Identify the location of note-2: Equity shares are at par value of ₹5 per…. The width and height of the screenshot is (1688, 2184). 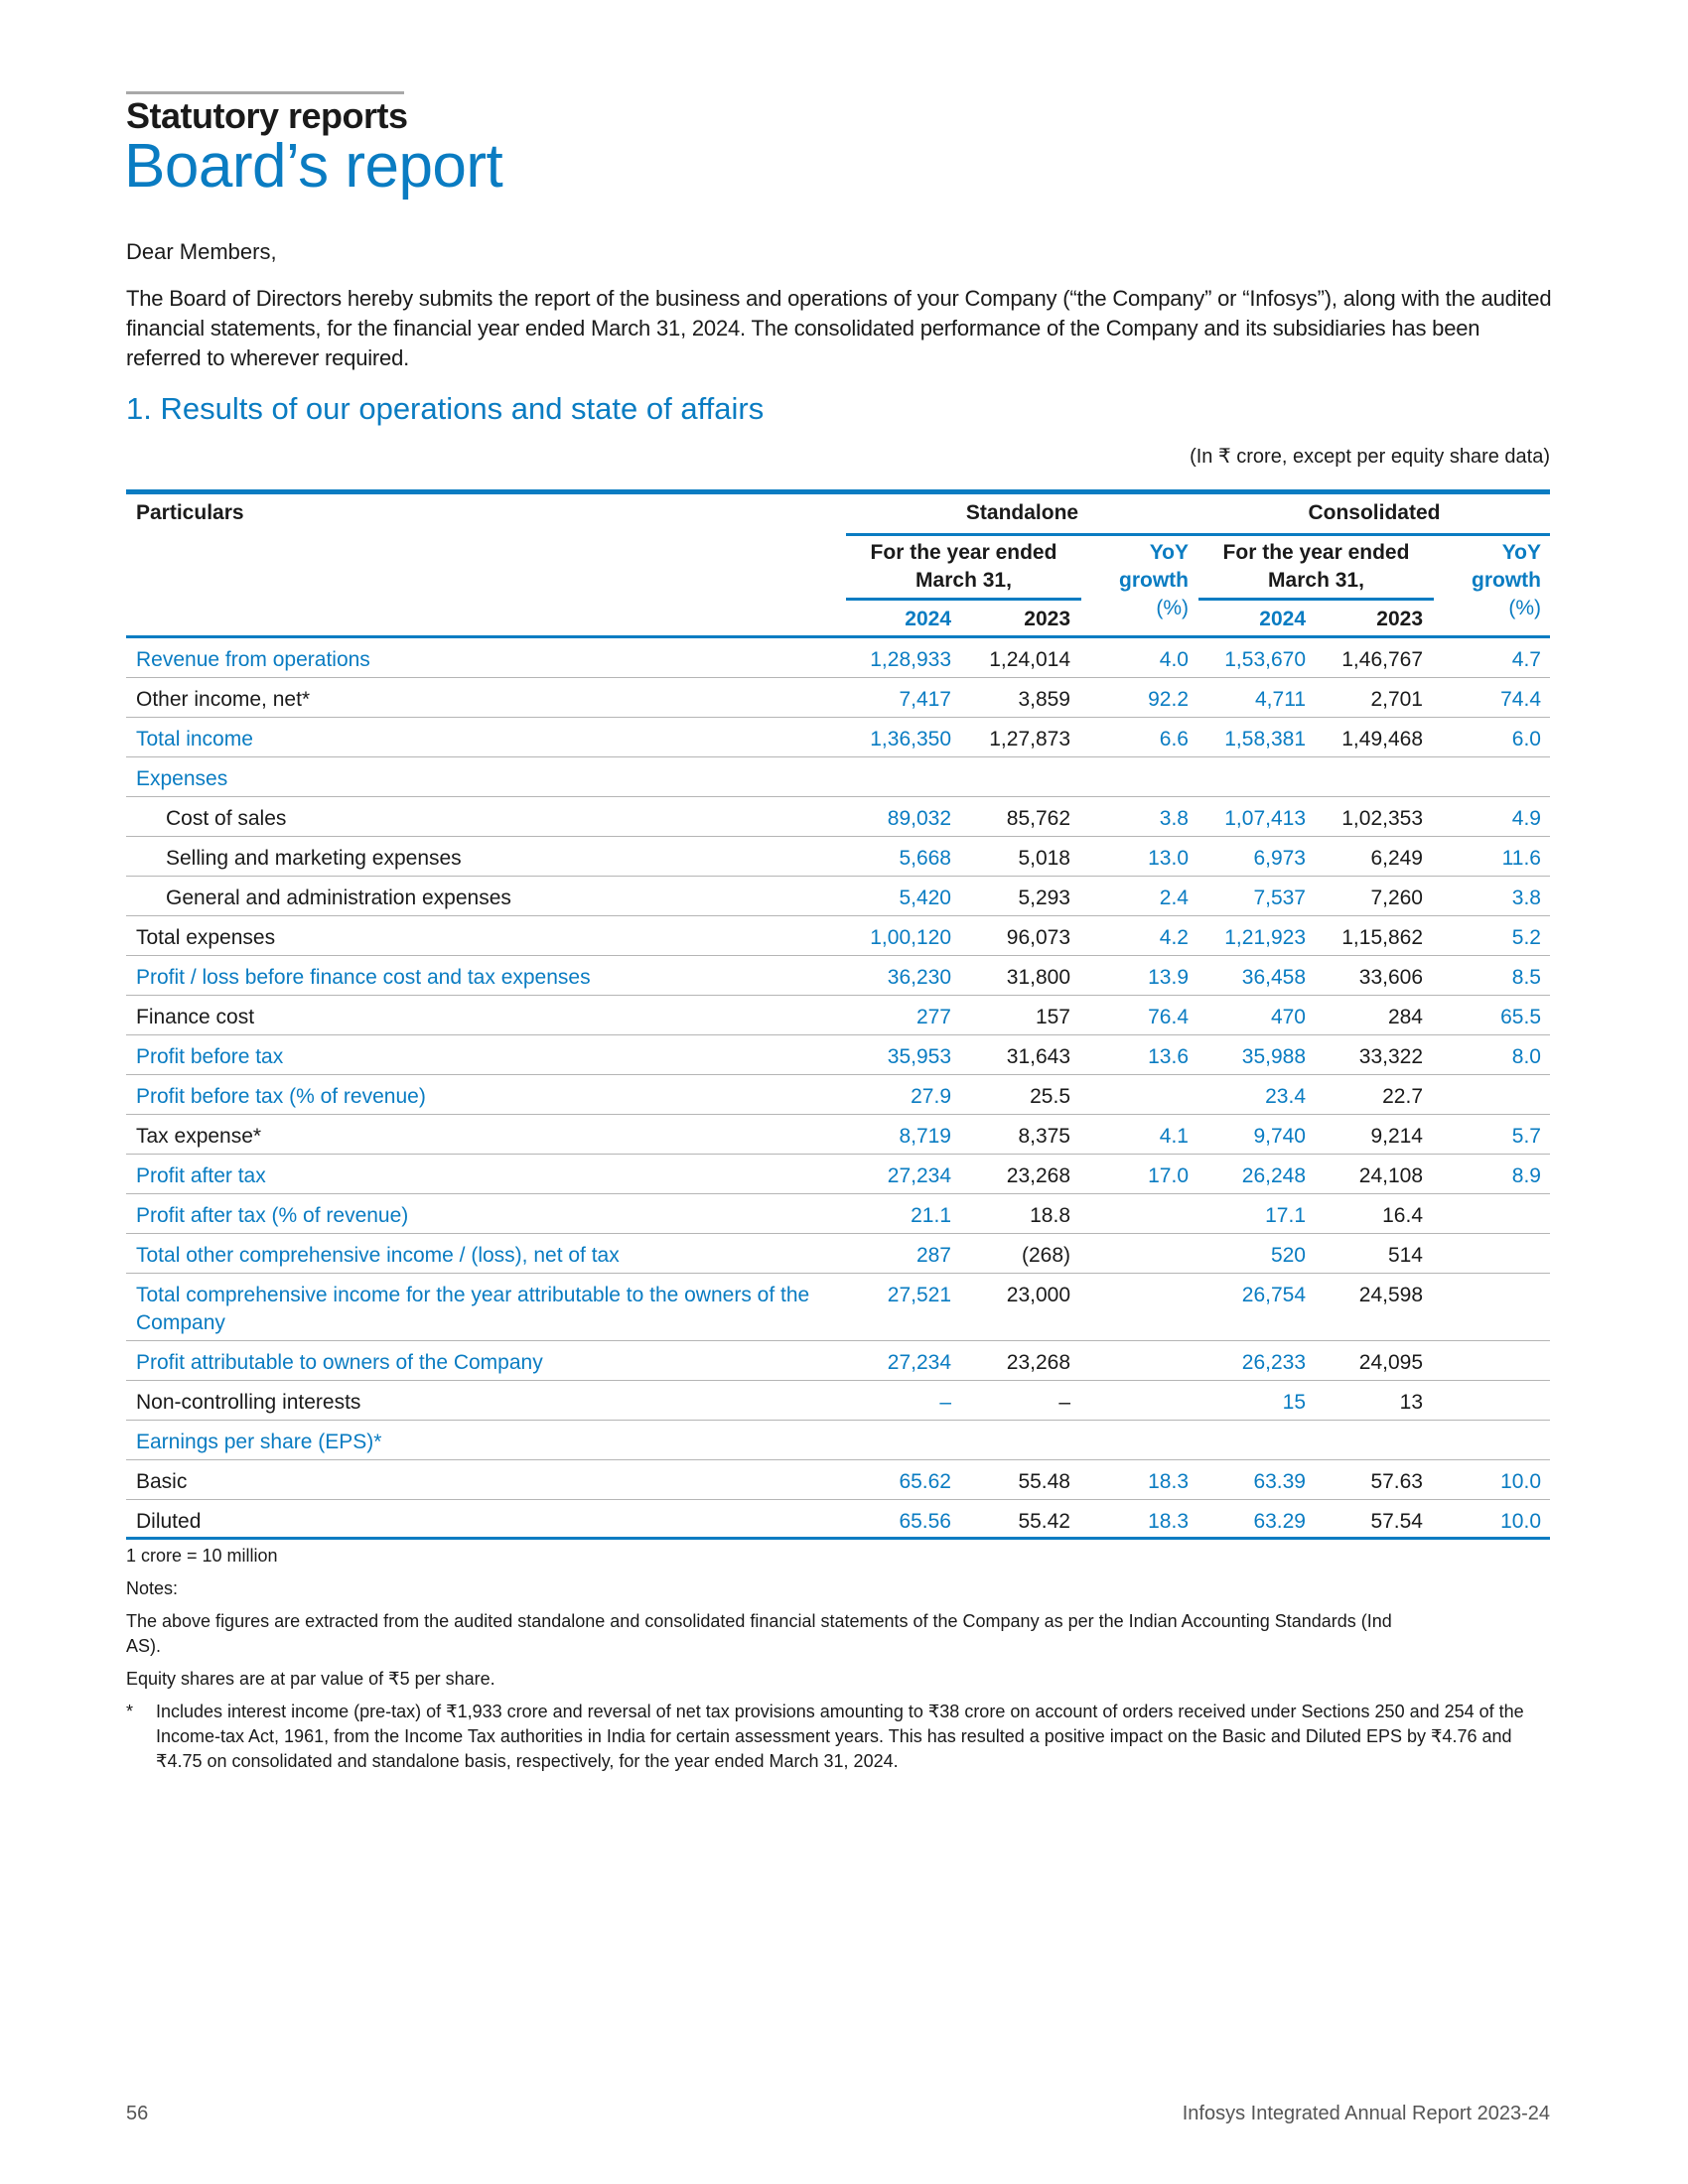
(310, 1679).